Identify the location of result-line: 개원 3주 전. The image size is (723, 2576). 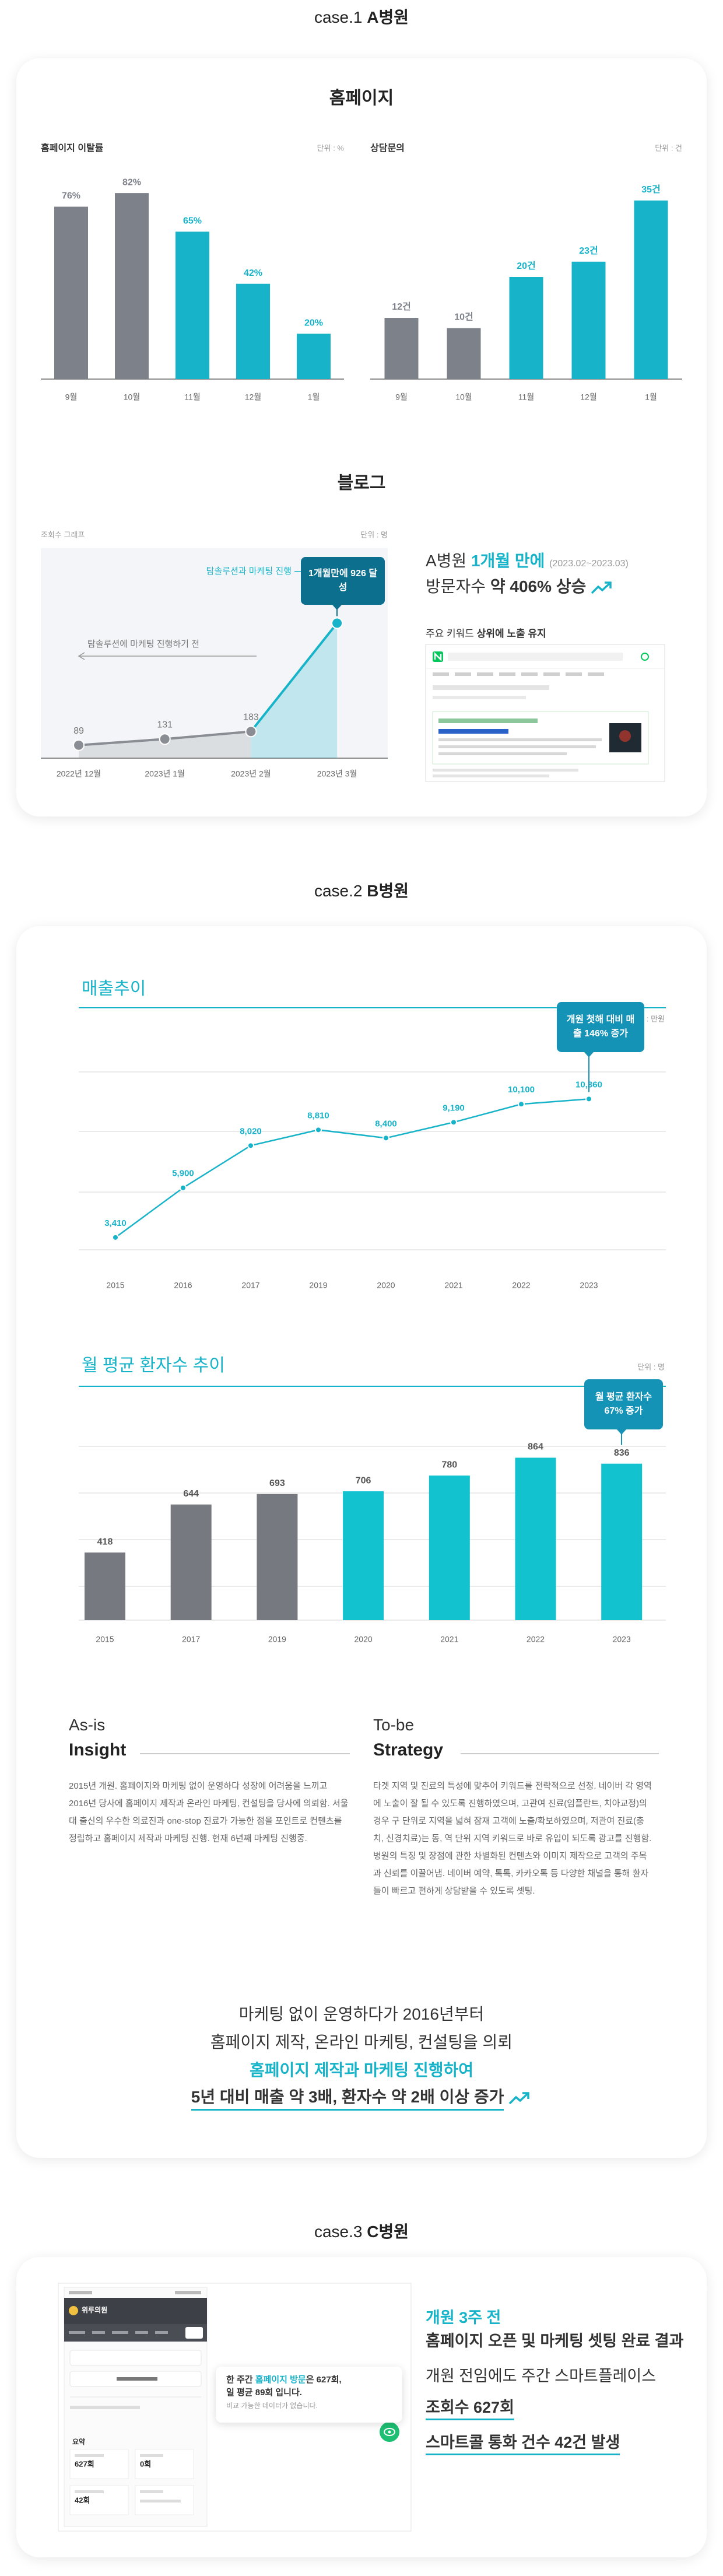
(463, 2317).